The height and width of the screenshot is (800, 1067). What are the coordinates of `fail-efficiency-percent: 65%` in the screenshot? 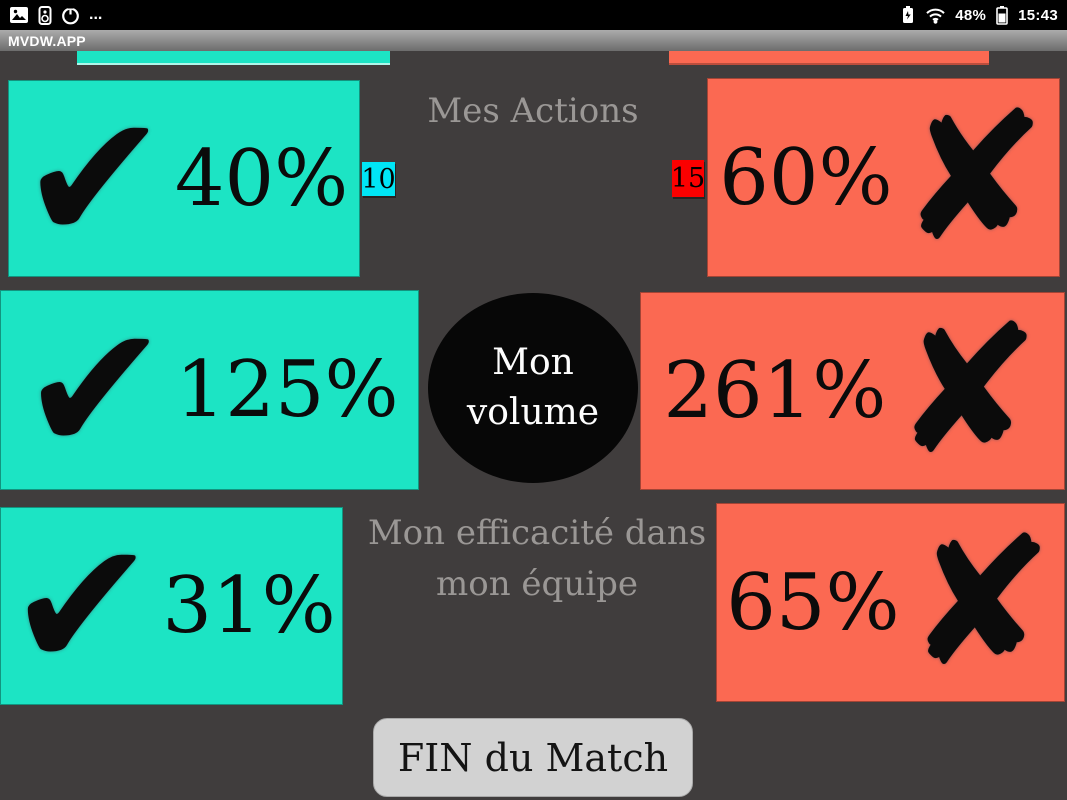 It's located at (813, 602).